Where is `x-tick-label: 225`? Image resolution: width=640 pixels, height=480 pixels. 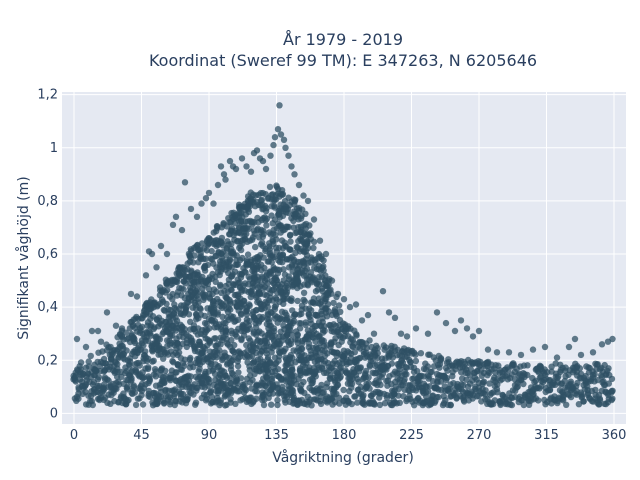 x-tick-label: 225 is located at coordinates (411, 435).